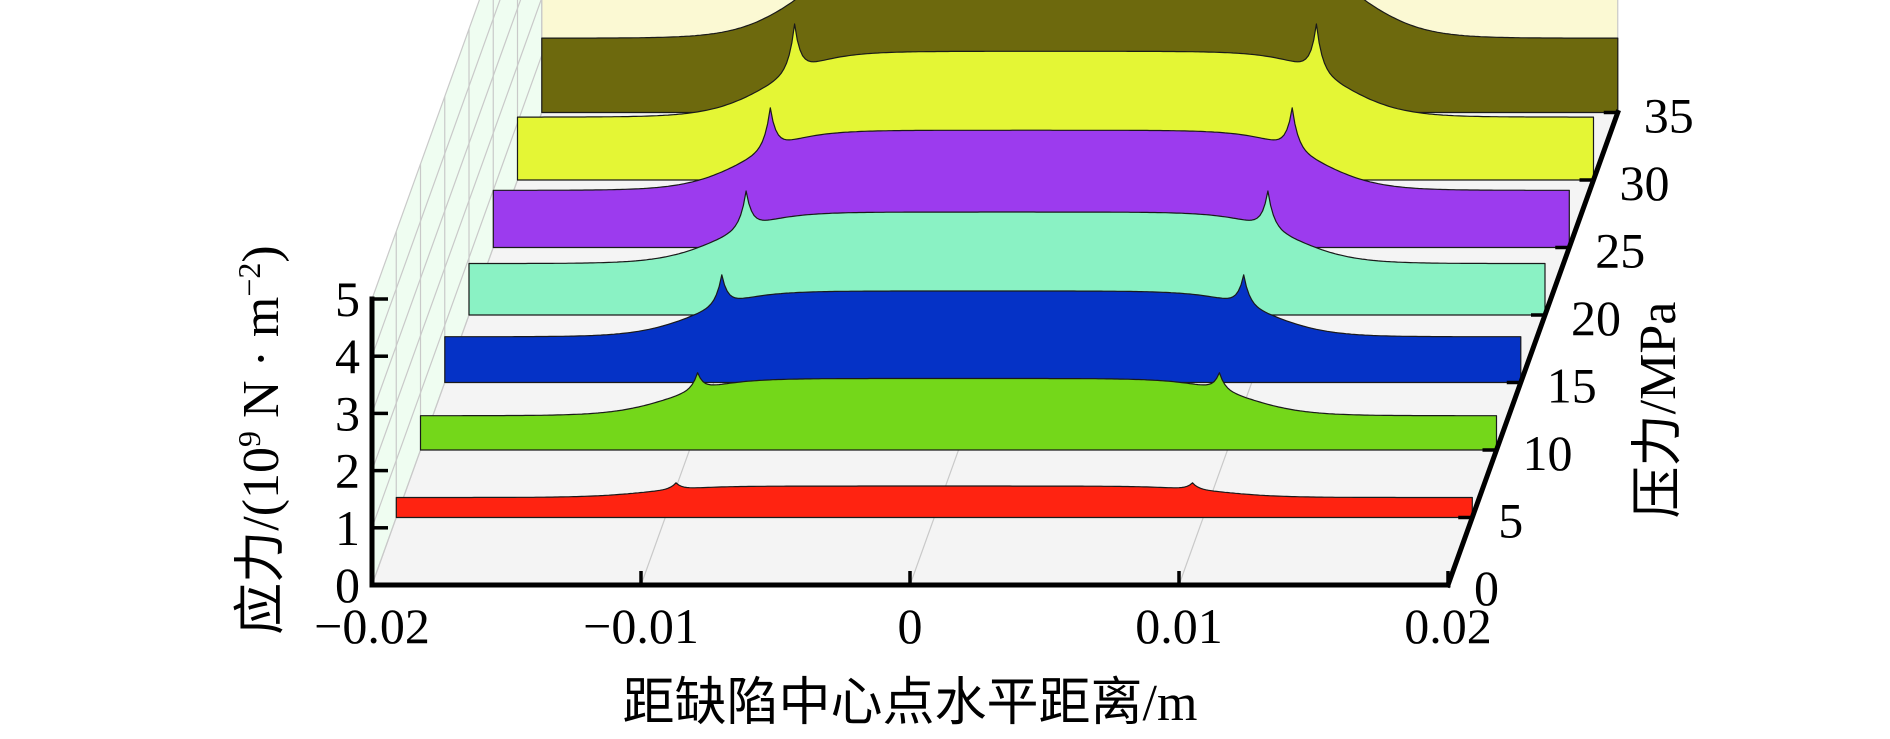  What do you see at coordinates (910, 626) in the screenshot?
I see `x-tick-label: 0` at bounding box center [910, 626].